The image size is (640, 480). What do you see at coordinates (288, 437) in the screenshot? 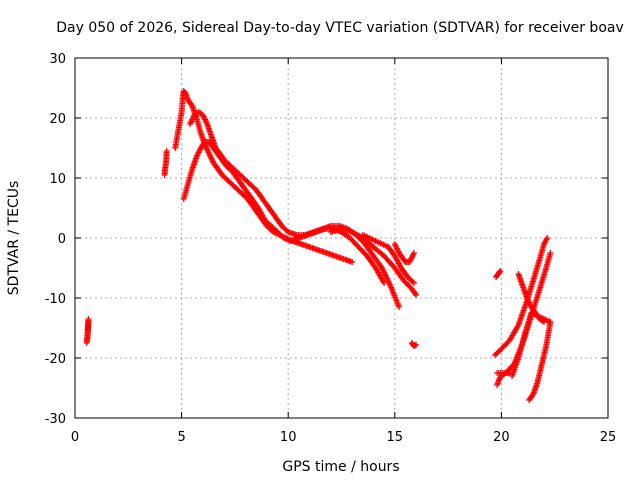
I see `x-tick-label: 10` at bounding box center [288, 437].